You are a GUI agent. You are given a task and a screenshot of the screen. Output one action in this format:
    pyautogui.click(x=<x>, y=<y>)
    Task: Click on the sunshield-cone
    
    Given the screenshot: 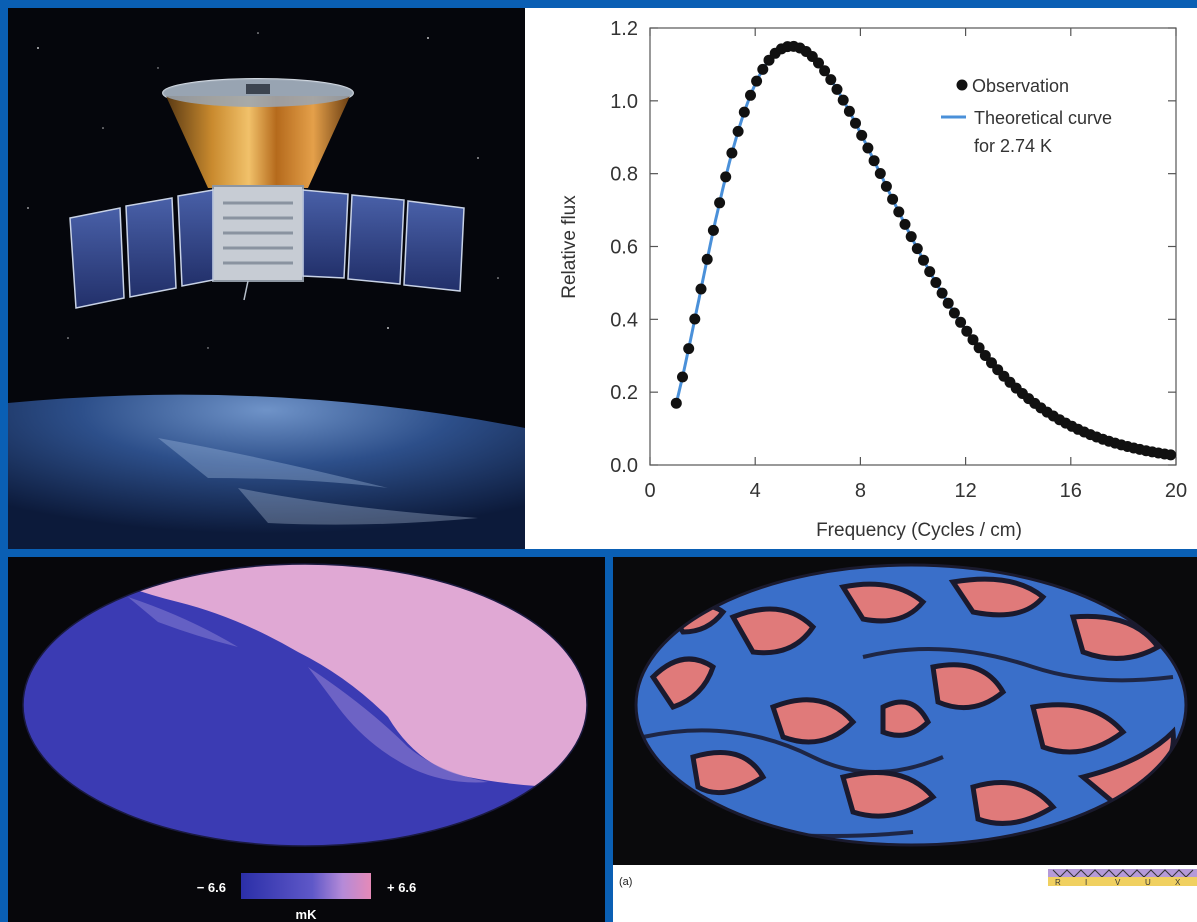 What is the action you would take?
    pyautogui.click(x=258, y=142)
    